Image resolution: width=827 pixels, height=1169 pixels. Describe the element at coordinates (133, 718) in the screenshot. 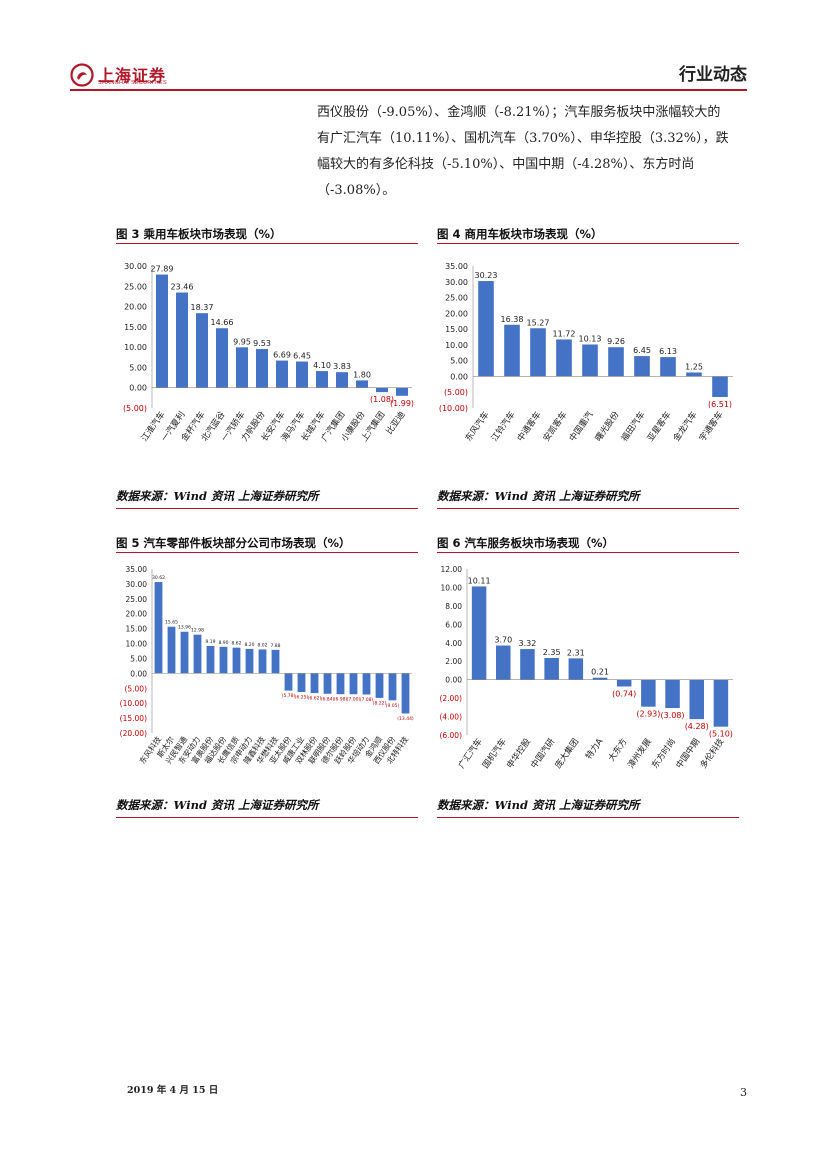

I see `y-tick-label: (15.00)` at that location.